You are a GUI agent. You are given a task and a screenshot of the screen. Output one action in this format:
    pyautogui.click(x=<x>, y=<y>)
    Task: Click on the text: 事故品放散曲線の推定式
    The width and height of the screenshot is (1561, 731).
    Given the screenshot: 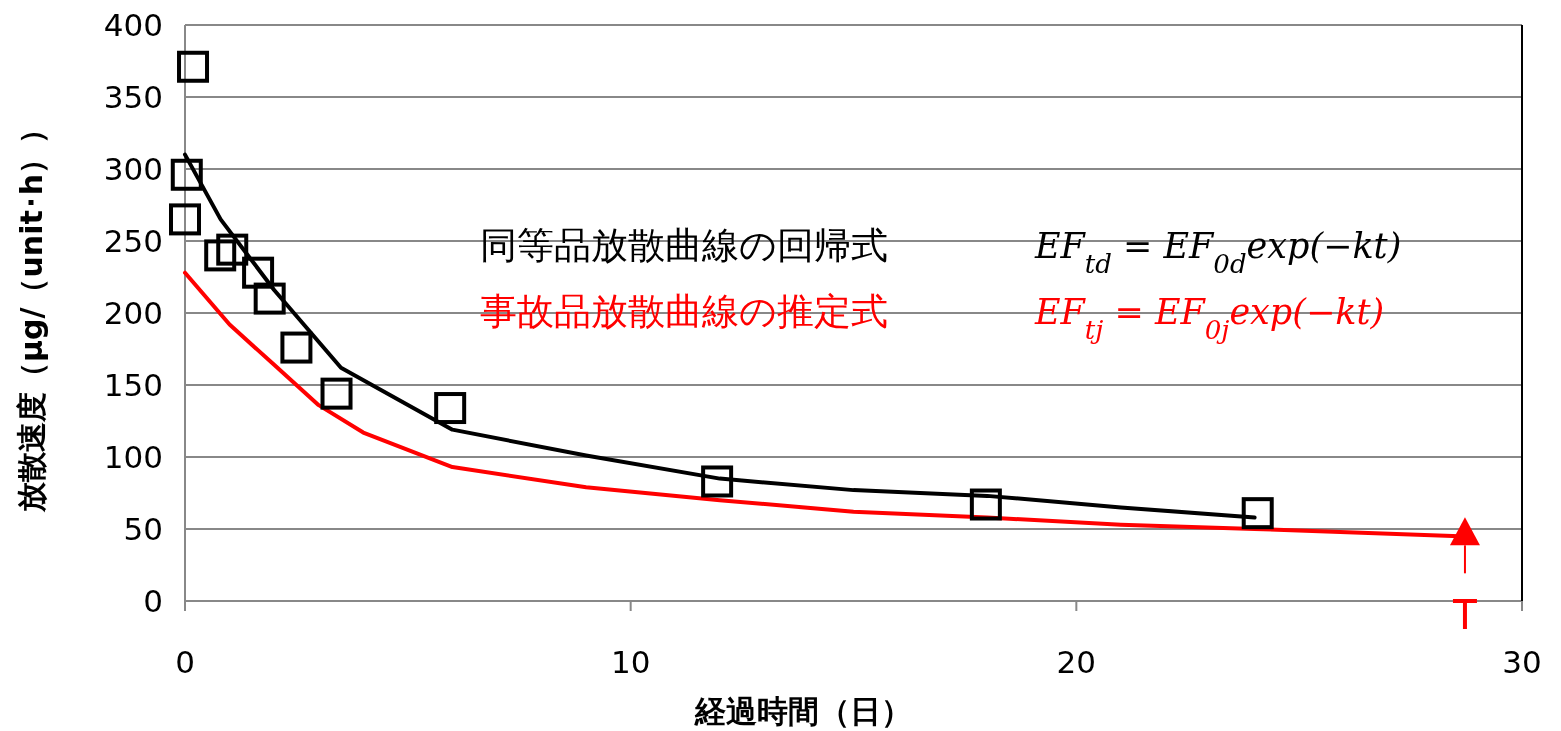 What is the action you would take?
    pyautogui.click(x=684, y=311)
    